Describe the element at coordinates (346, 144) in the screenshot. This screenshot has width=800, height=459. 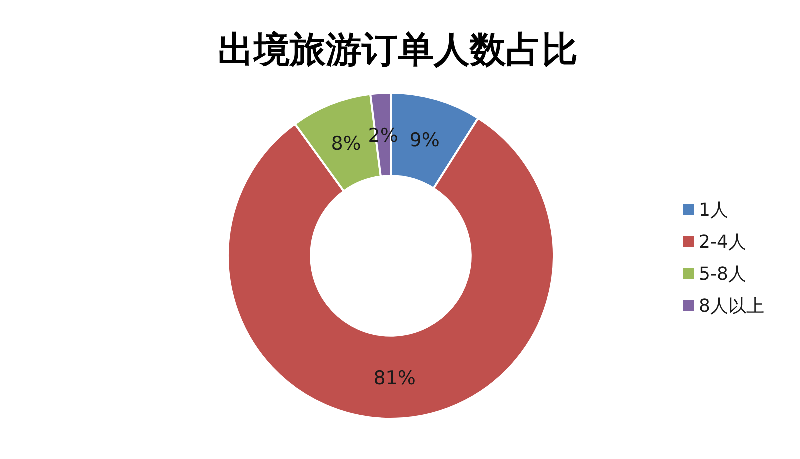
I see `data-label: 8%` at that location.